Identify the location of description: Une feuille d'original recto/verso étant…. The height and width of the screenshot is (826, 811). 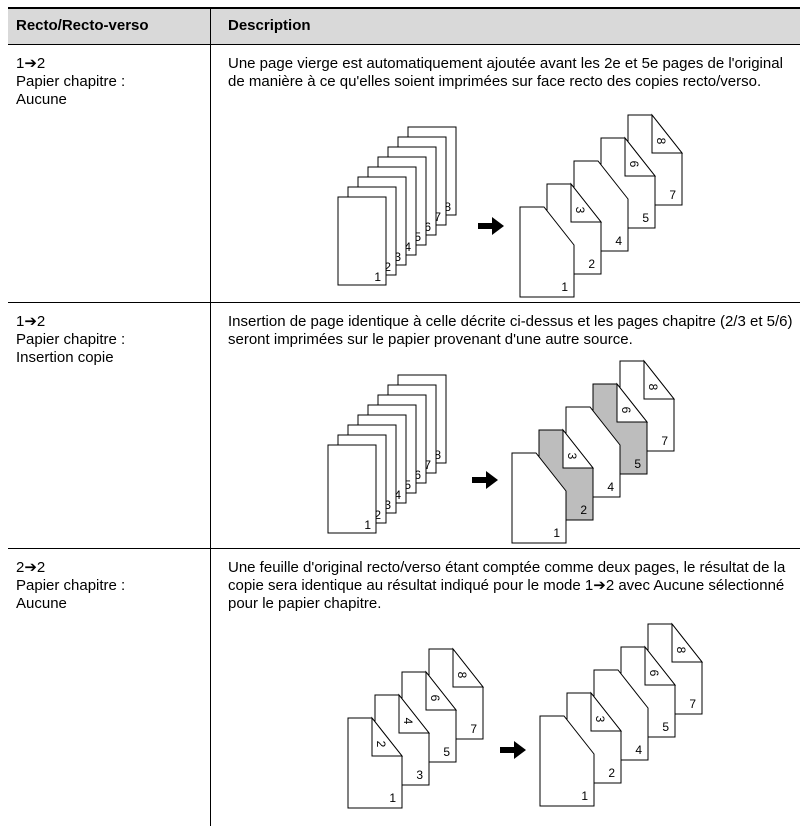
(507, 585).